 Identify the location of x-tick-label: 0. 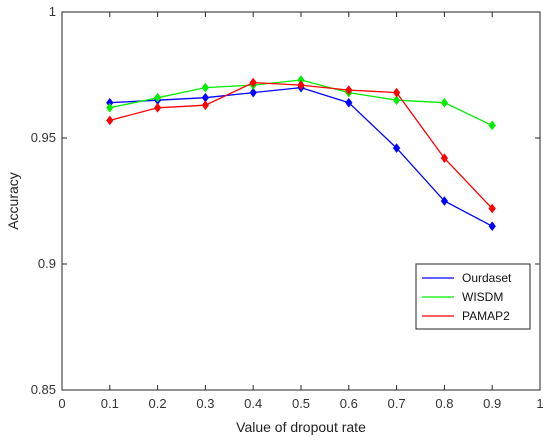
(61, 403).